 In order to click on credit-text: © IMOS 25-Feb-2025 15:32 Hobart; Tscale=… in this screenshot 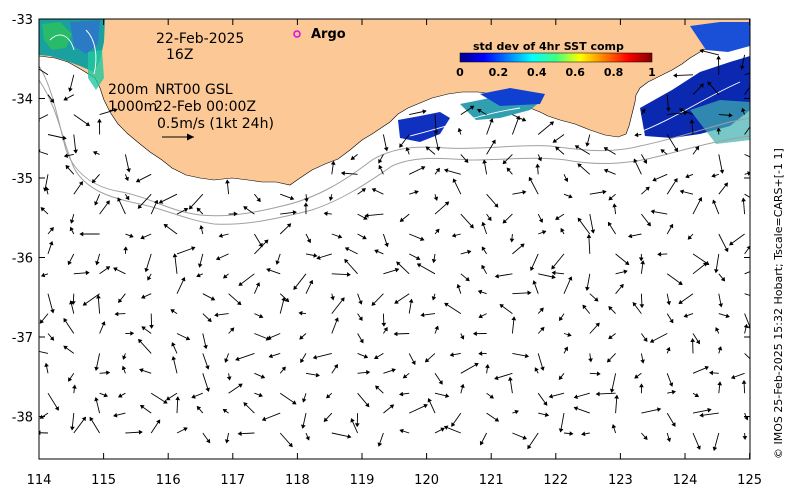, I will do `click(778, 303)`.